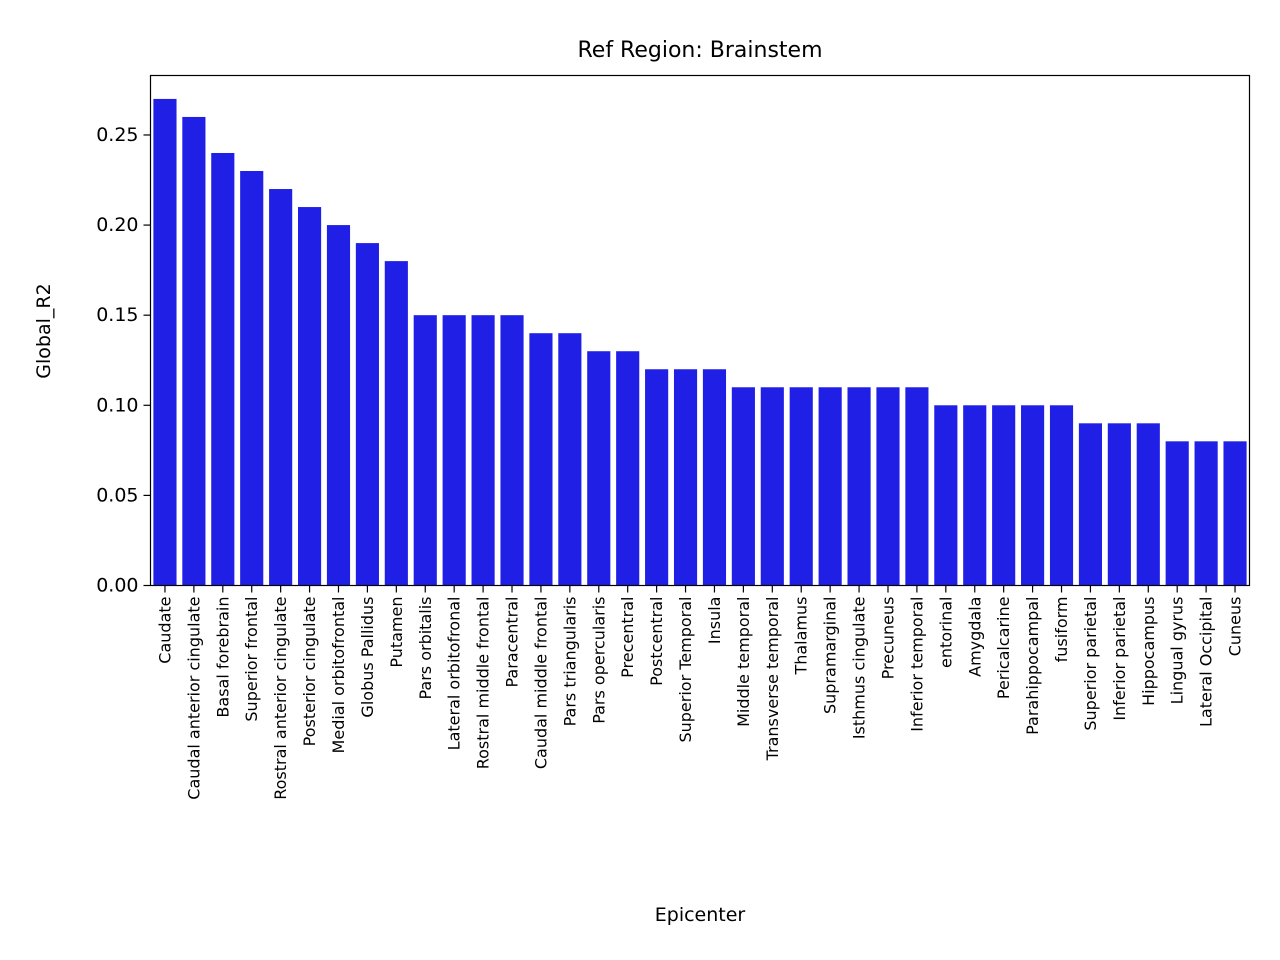 This screenshot has width=1280, height=960. I want to click on x-tick-label: Rostral anterior cingulate, so click(280, 698).